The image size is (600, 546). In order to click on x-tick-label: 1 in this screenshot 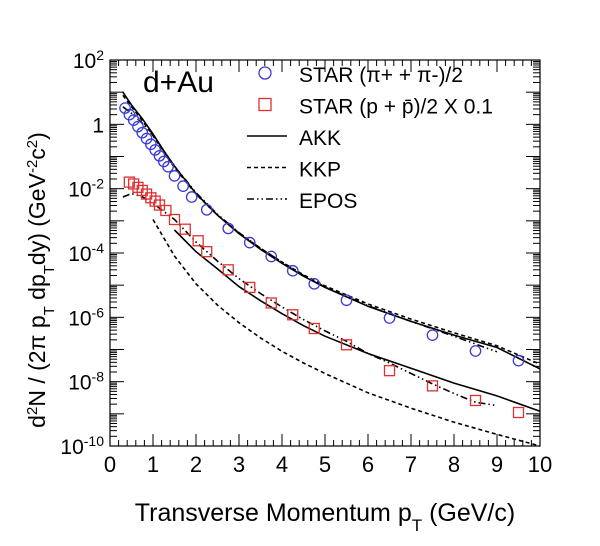, I will do `click(153, 464)`.